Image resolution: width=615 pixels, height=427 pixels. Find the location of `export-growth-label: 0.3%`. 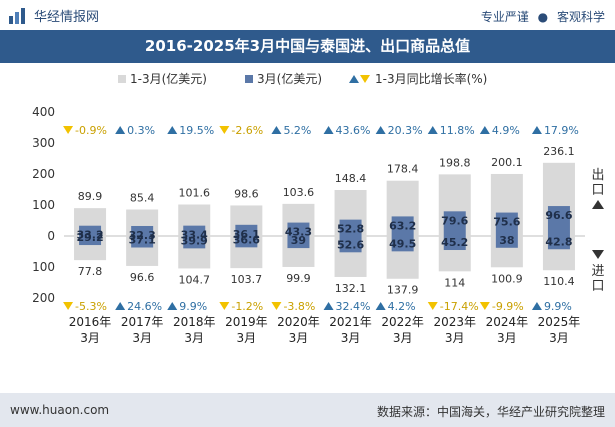

export-growth-label: 0.3% is located at coordinates (135, 130).